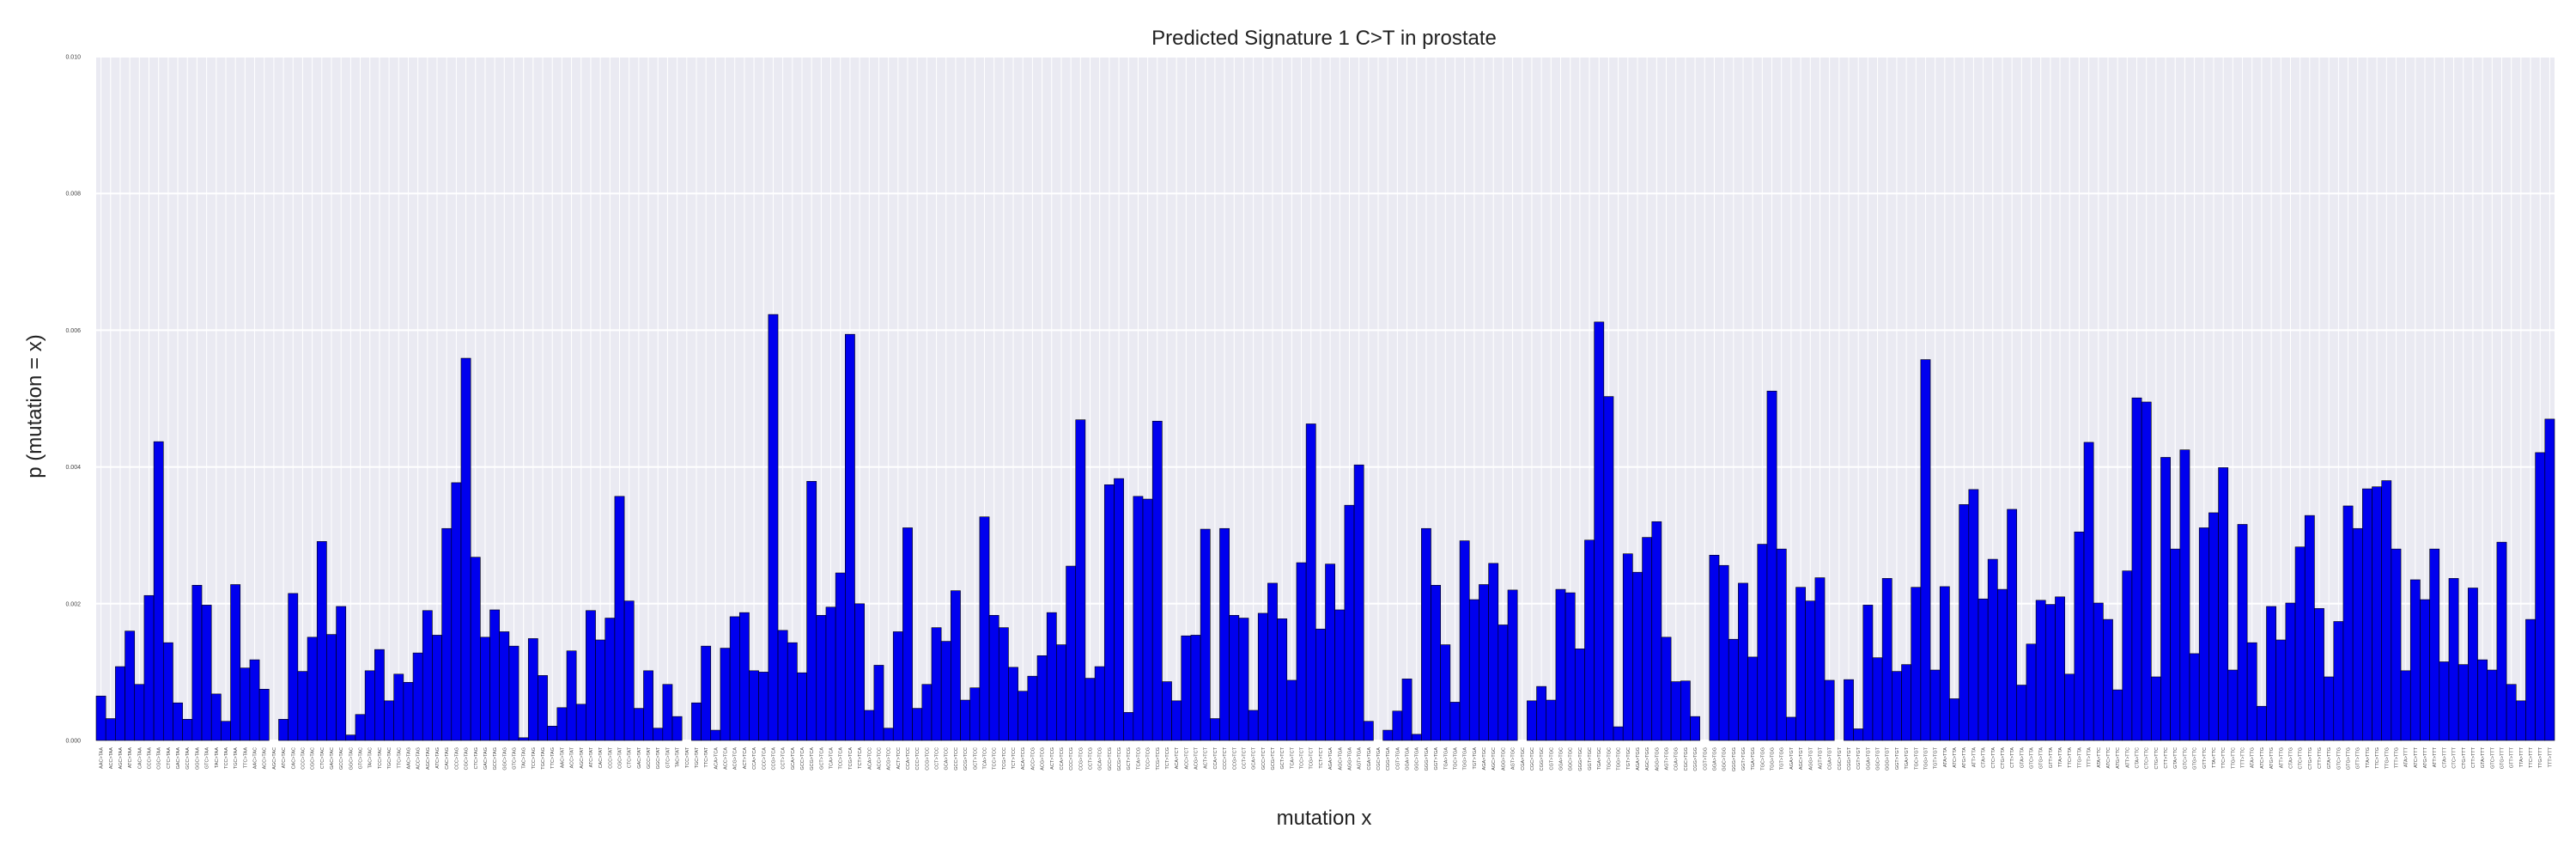 The image size is (2576, 859). Describe the element at coordinates (197, 758) in the screenshot. I see `x-tick-label: GGC>TAA` at that location.